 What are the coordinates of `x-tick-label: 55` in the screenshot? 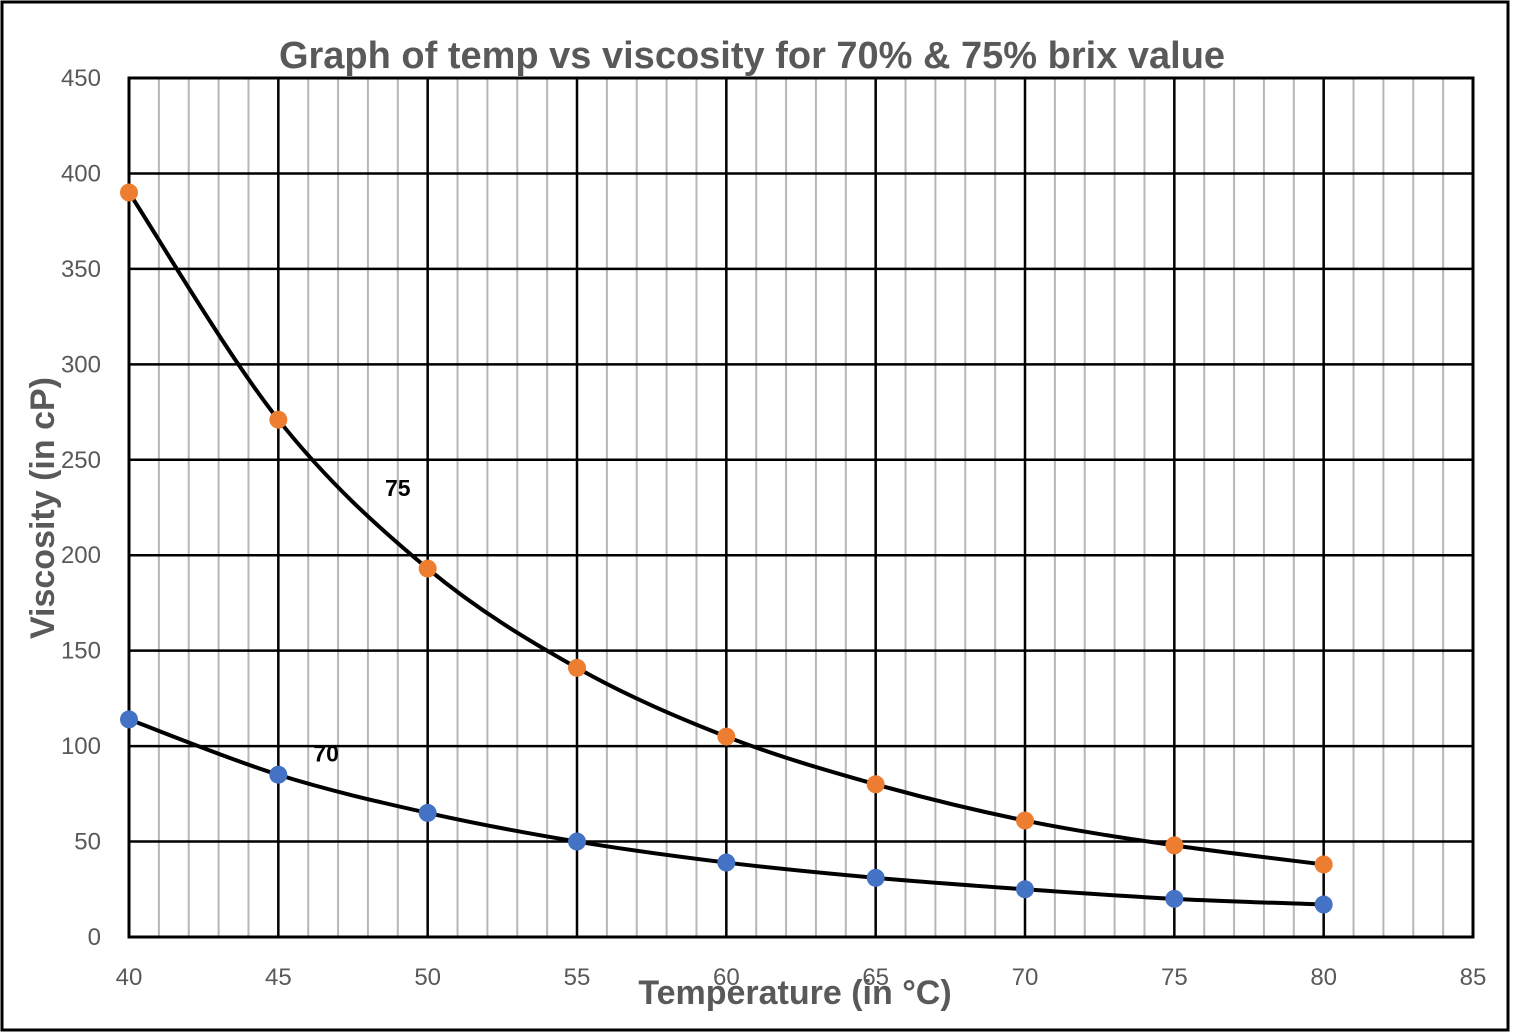 It's located at (577, 977).